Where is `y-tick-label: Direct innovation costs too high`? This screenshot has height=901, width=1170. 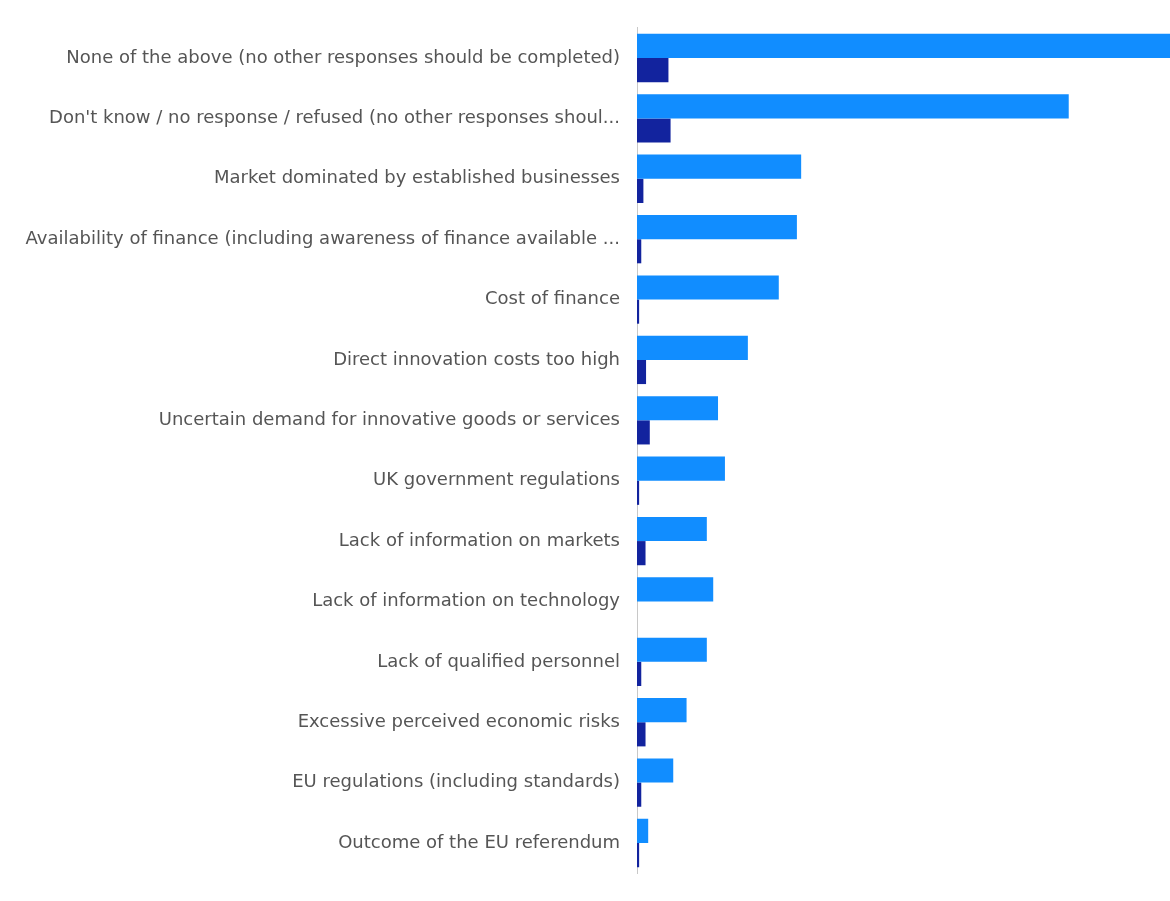 y-tick-label: Direct innovation costs too high is located at coordinates (476, 358).